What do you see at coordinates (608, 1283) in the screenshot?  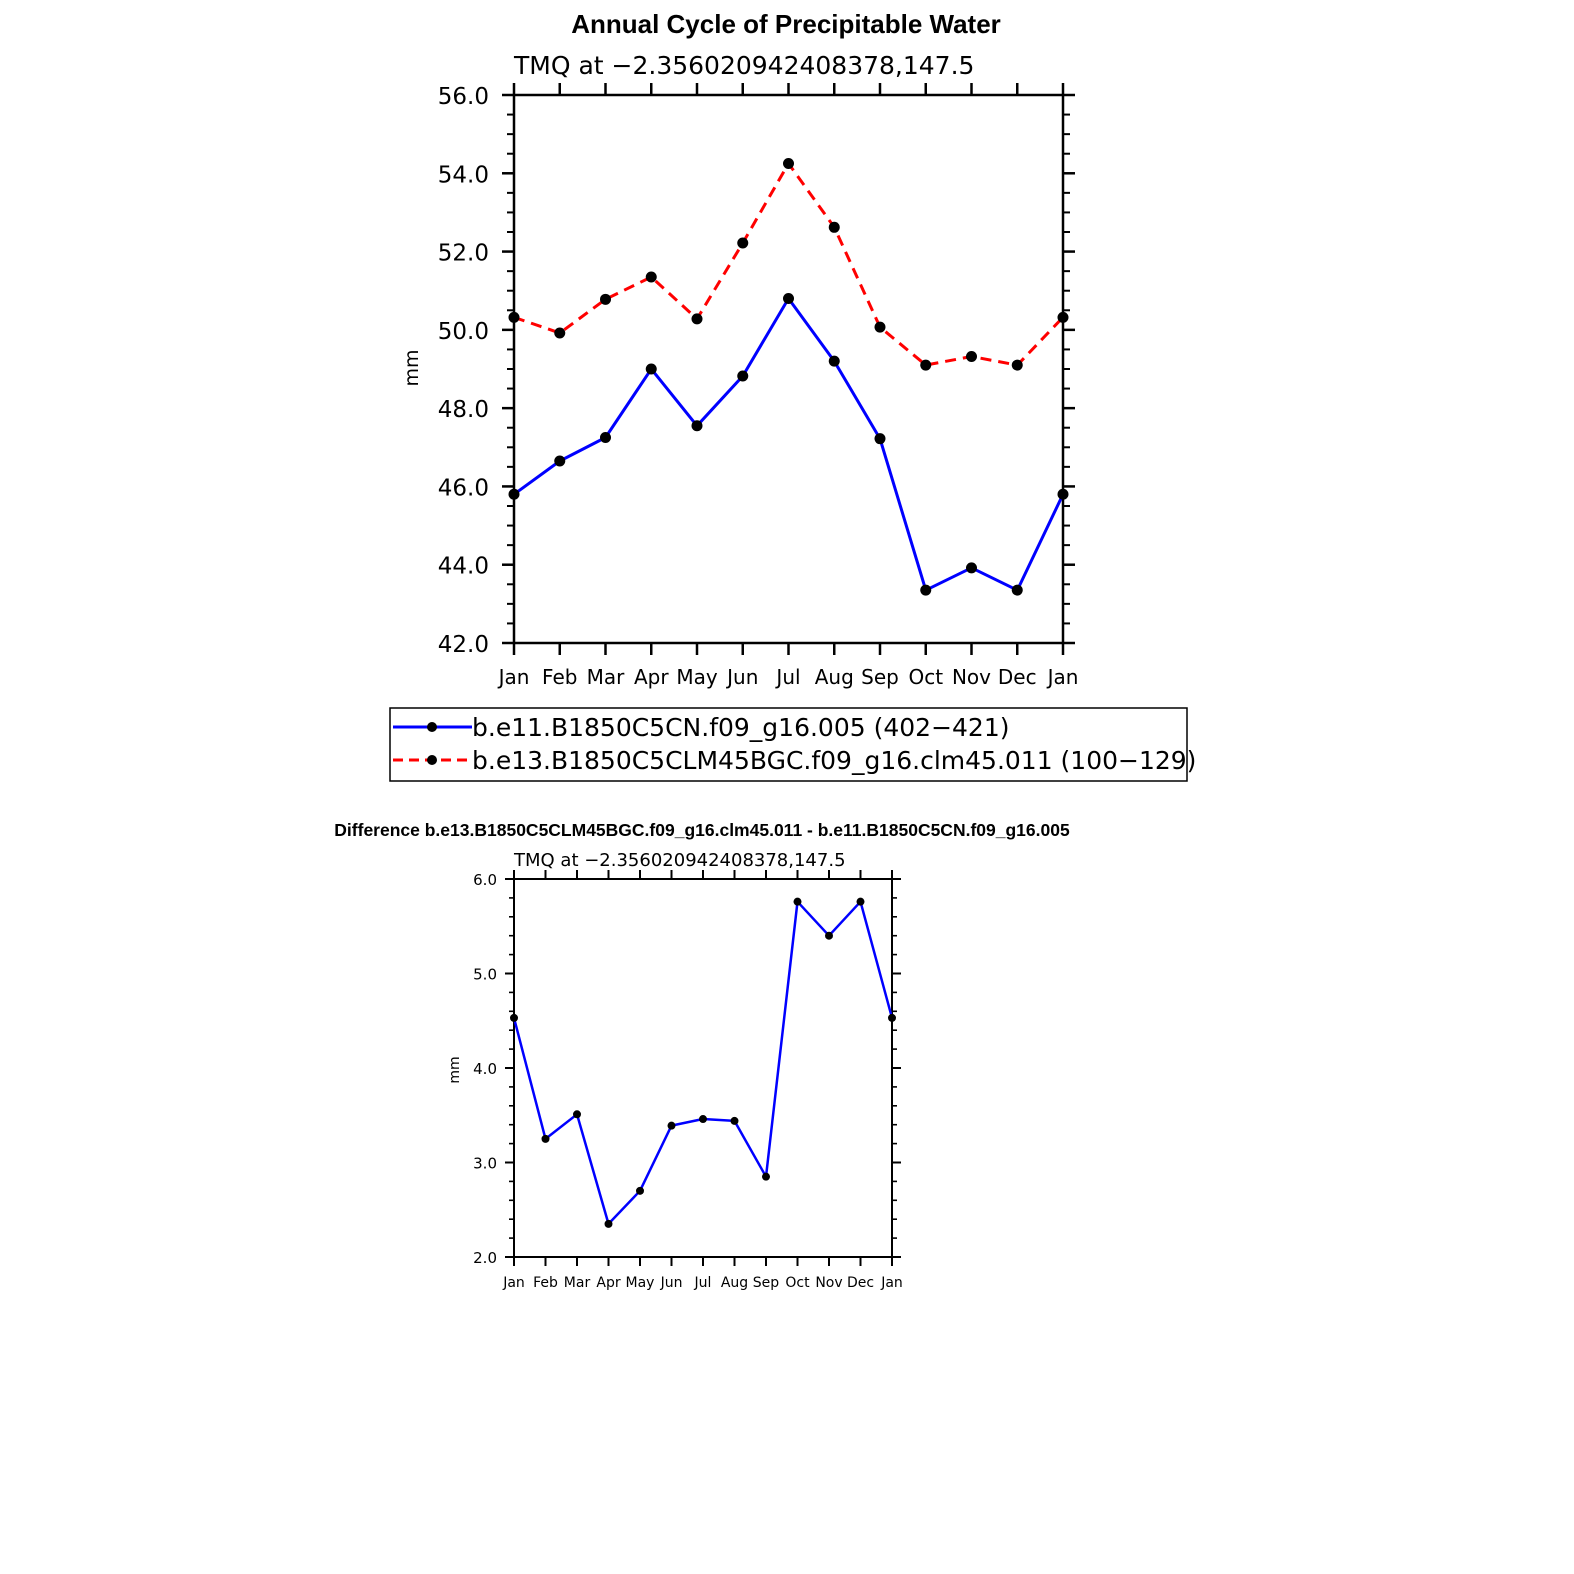 I see `difference-x-tick-label: Apr` at bounding box center [608, 1283].